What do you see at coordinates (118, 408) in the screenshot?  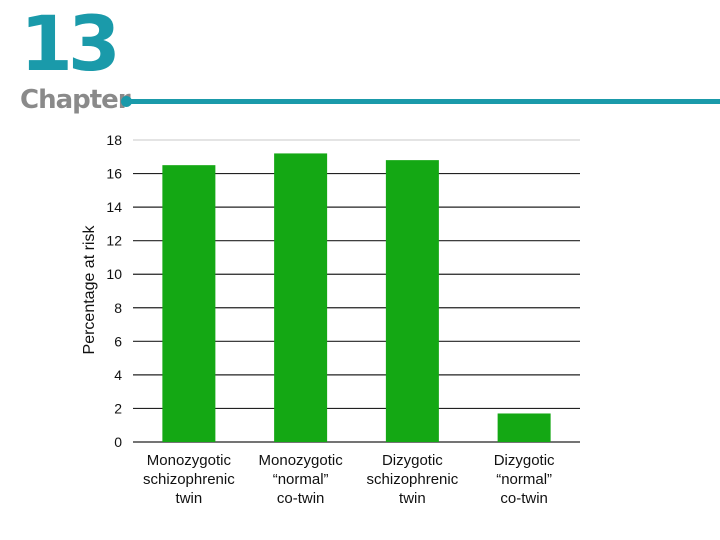 I see `y-tick-label: 2` at bounding box center [118, 408].